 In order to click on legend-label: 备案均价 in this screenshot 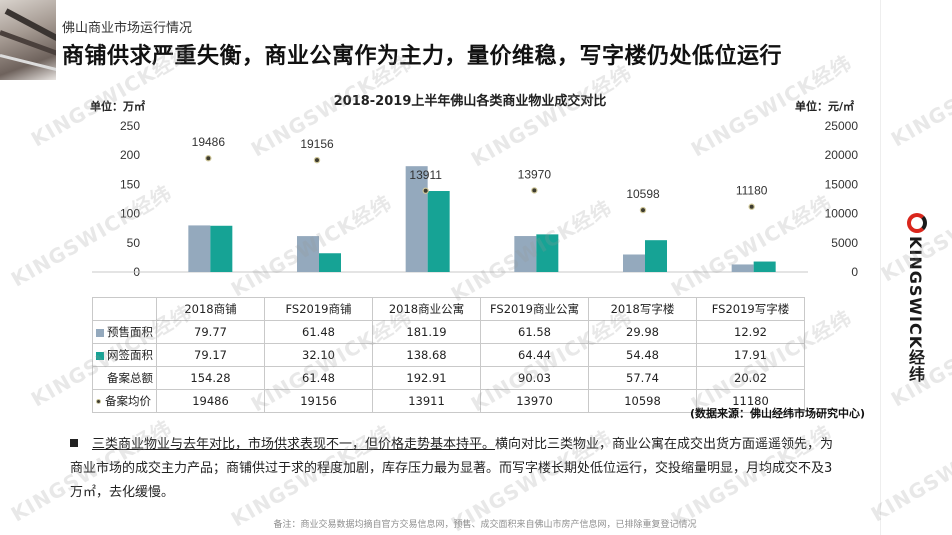, I will do `click(128, 401)`.